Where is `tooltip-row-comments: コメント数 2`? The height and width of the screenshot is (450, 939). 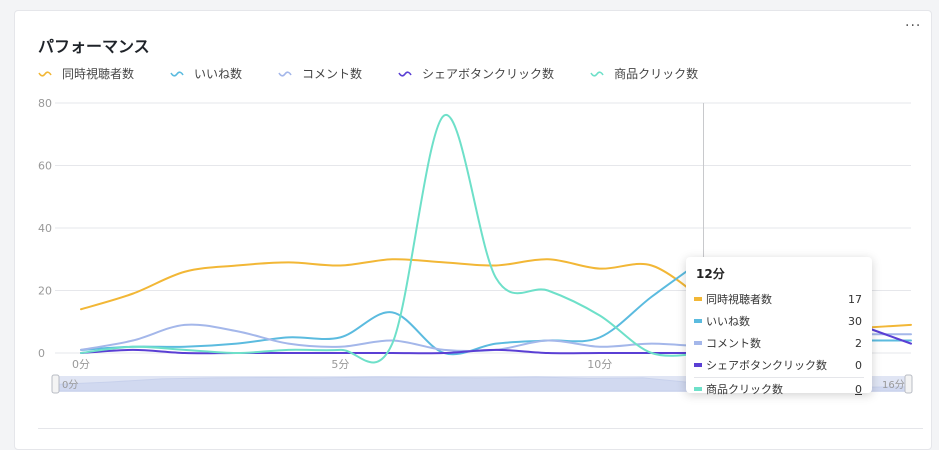 tooltip-row-comments: コメント数 2 is located at coordinates (779, 343).